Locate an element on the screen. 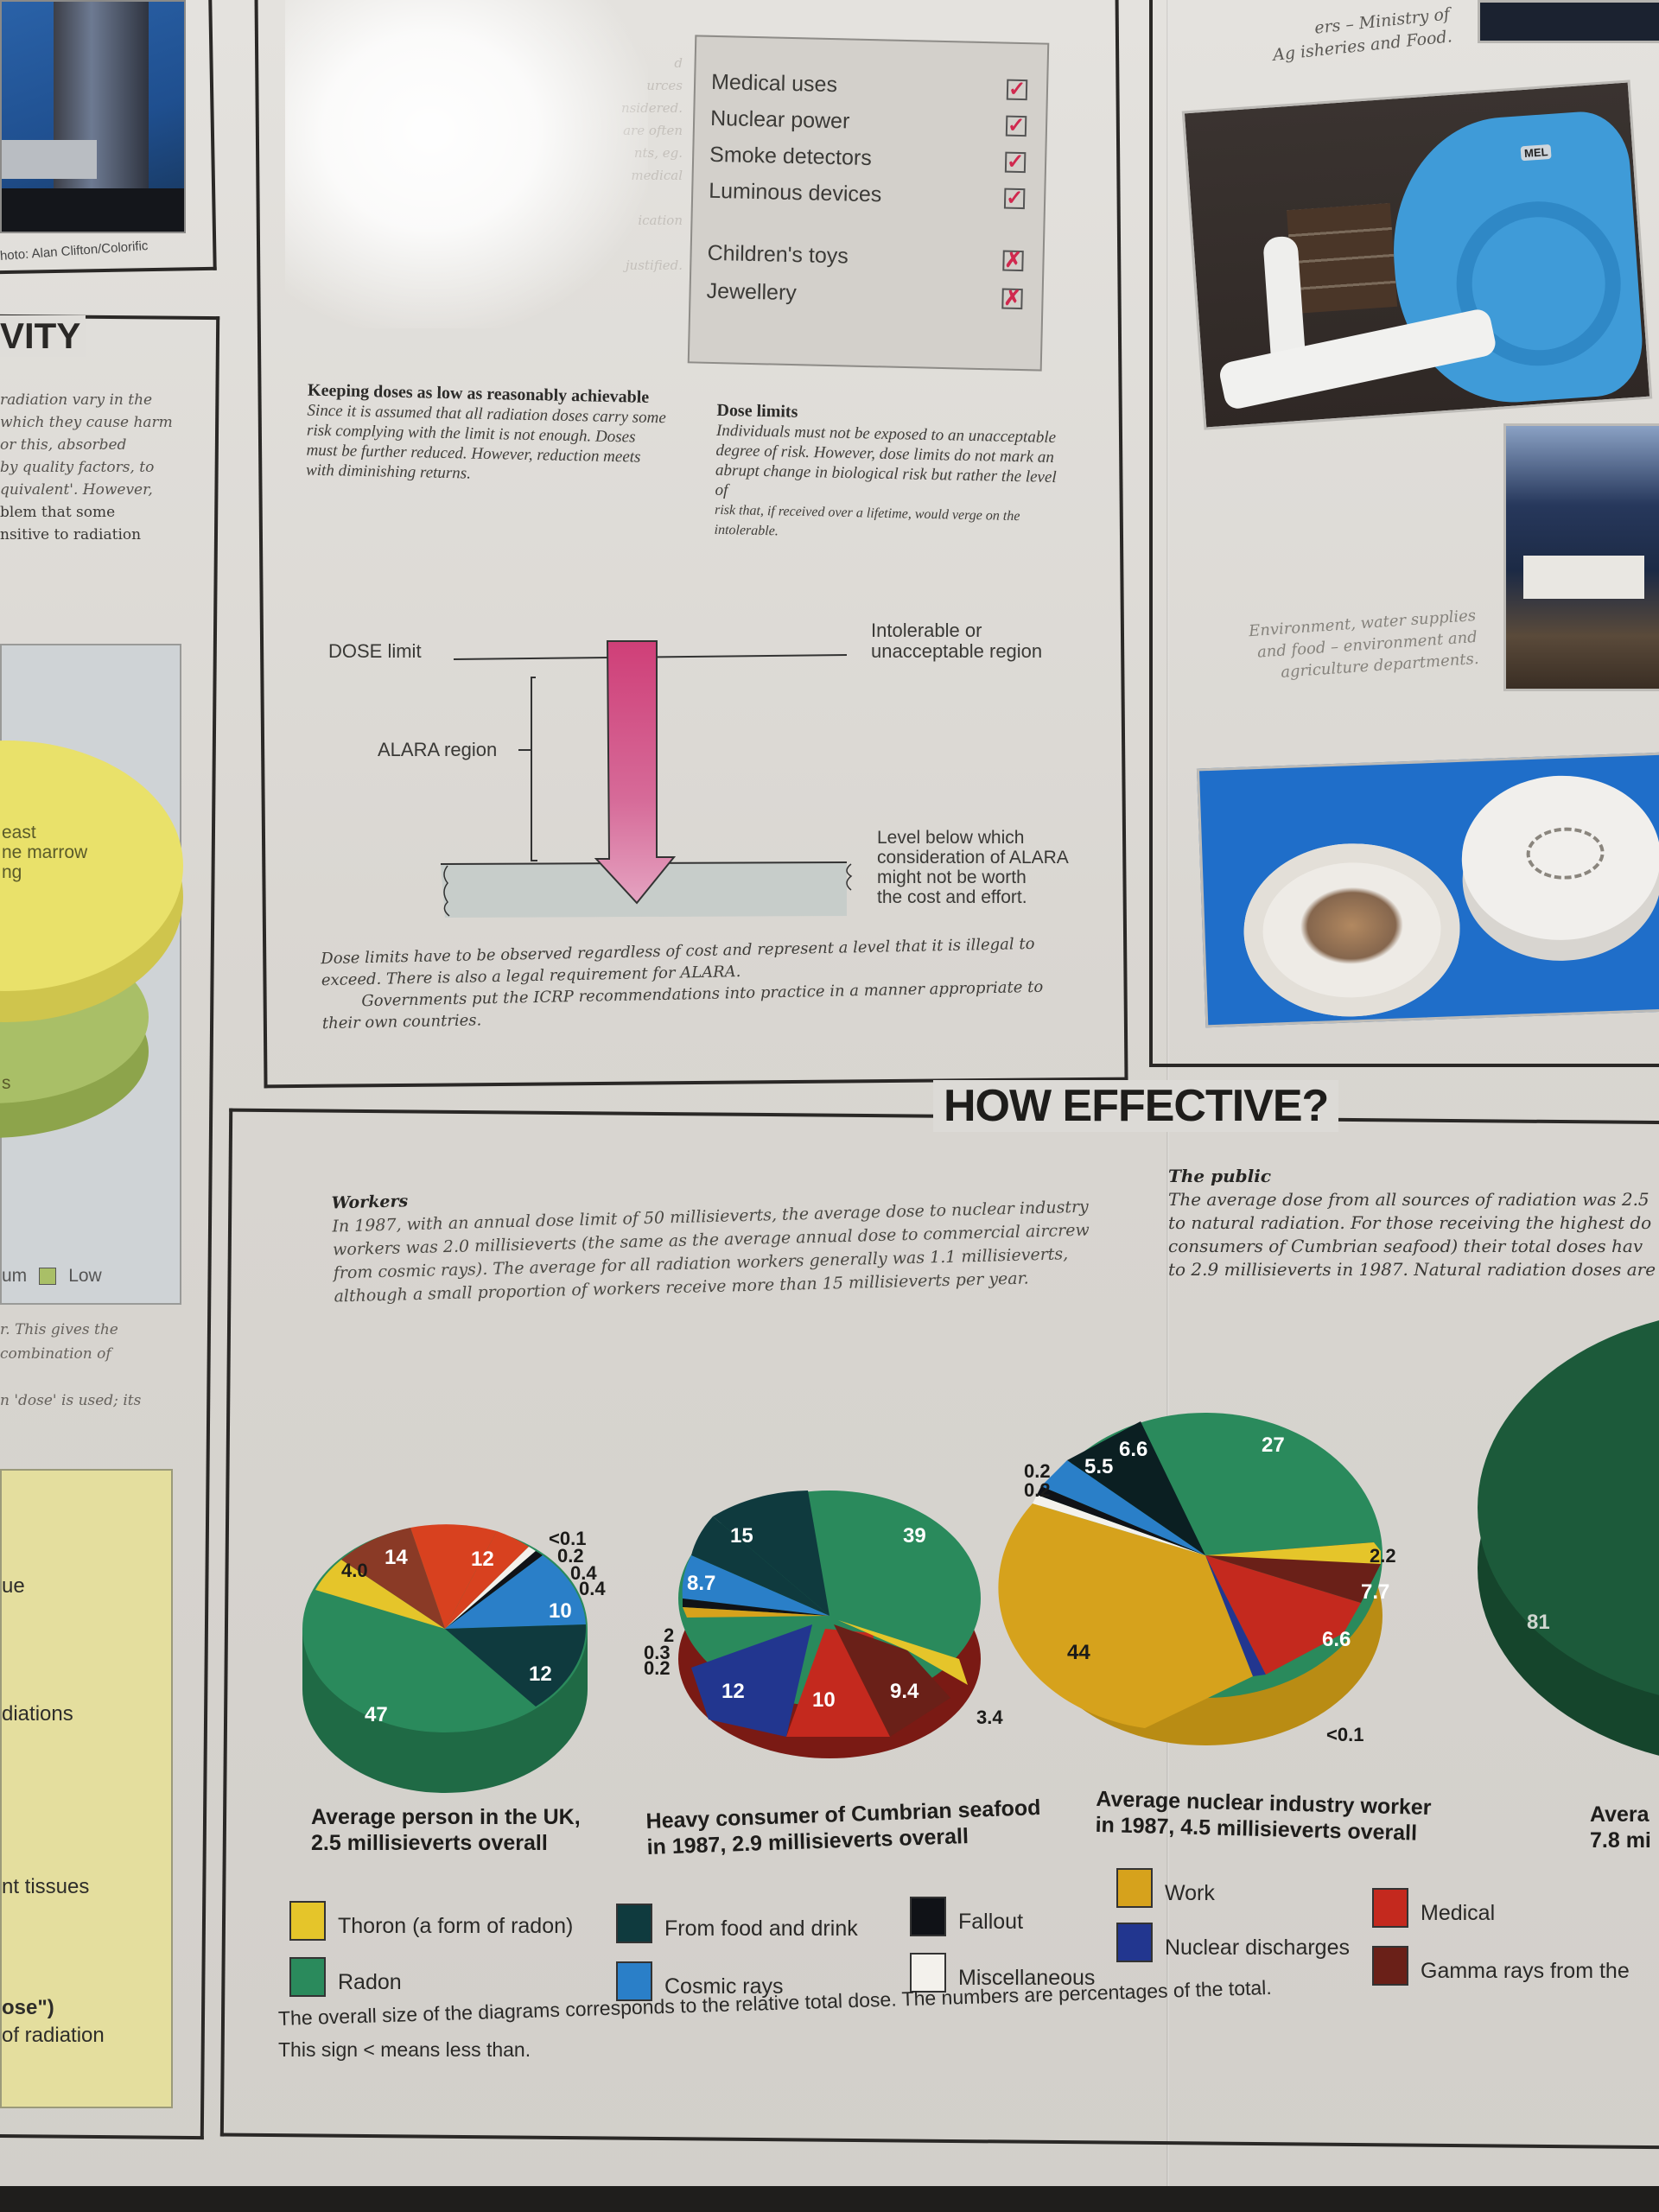 This screenshot has height=2212, width=1659. pie-chart-uk-average: 14 12 4.0 10 12 47 <0.1 0.2 0.4 0.4 is located at coordinates (454, 1657).